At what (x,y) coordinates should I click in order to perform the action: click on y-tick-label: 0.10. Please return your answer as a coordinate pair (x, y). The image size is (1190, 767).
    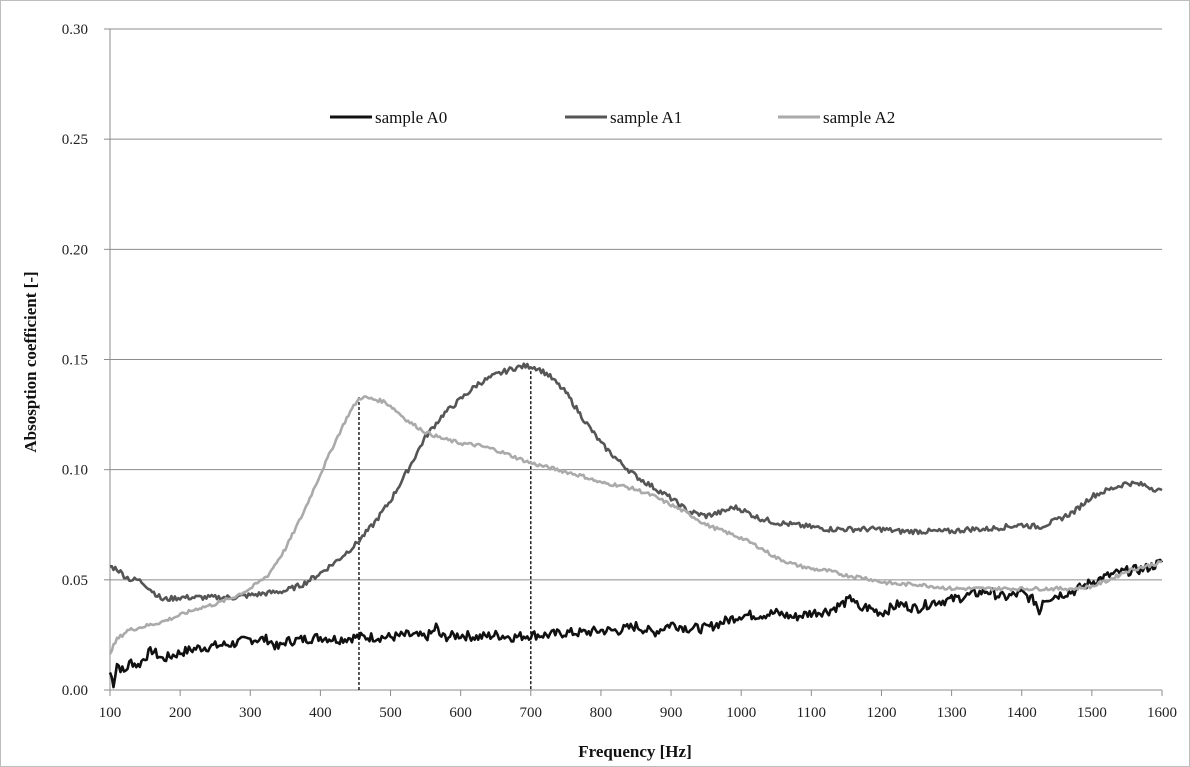
    Looking at the image, I should click on (75, 471).